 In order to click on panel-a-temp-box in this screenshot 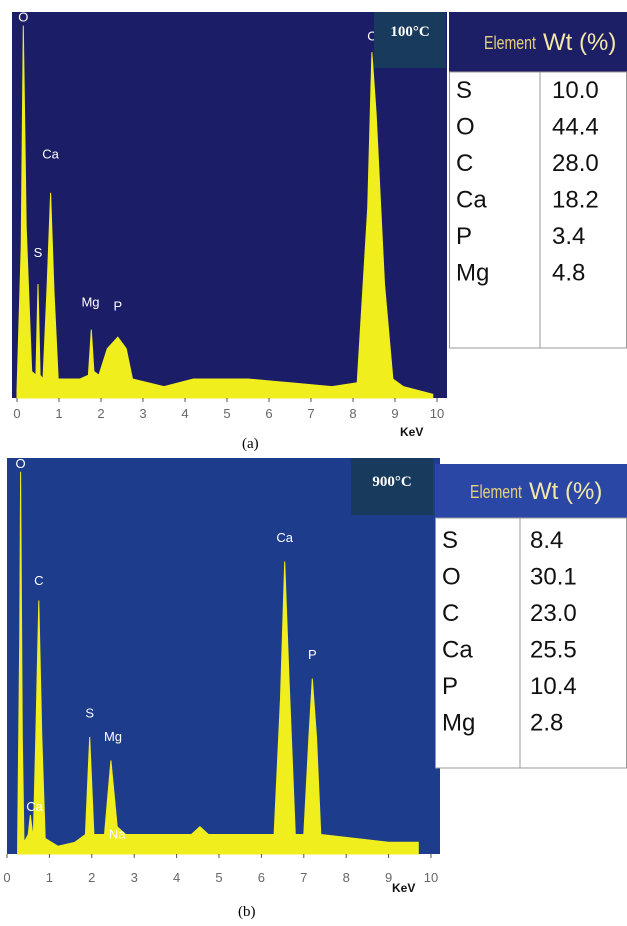, I will do `click(410, 40)`.